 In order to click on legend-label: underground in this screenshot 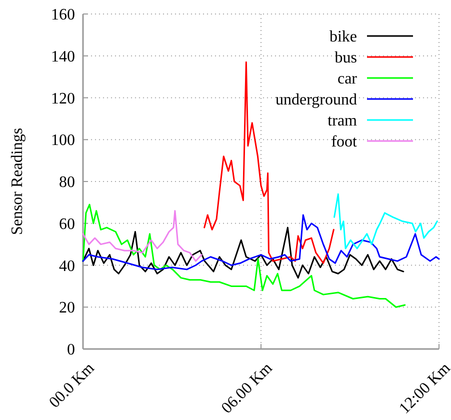, I will do `click(316, 100)`.